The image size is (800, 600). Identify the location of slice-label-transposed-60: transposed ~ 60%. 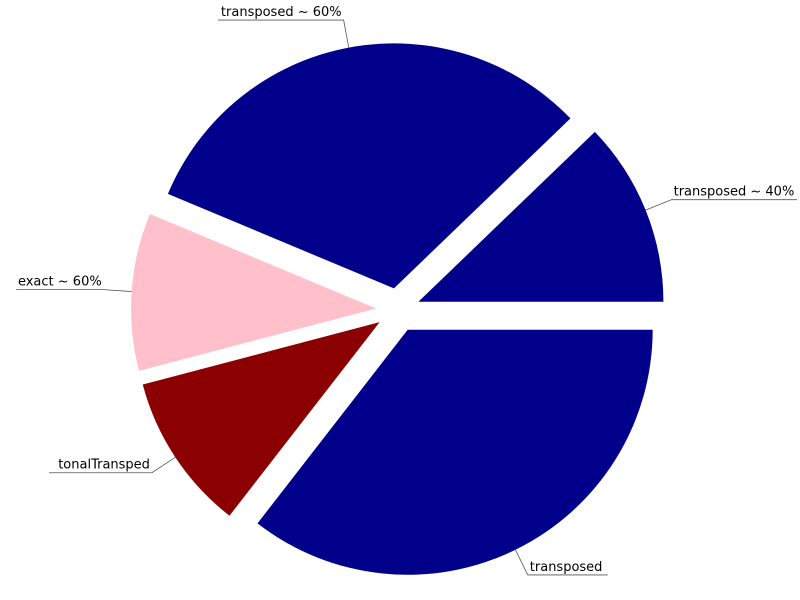
(281, 12).